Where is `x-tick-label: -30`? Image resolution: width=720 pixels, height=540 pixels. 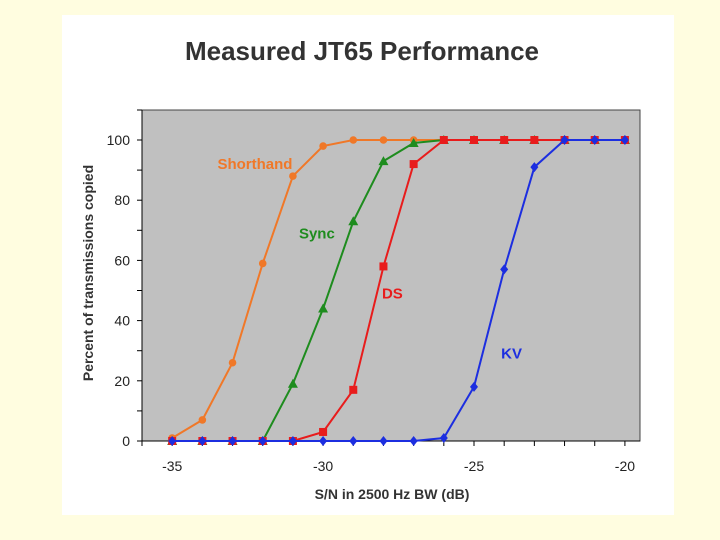
x-tick-label: -30 is located at coordinates (323, 466).